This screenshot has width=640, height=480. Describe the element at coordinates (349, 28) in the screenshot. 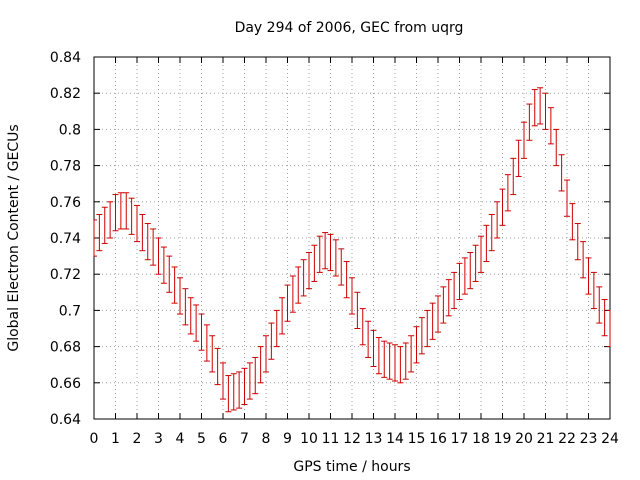

I see `chart-title: Day 294 of 2006, GEC from uqrg` at that location.